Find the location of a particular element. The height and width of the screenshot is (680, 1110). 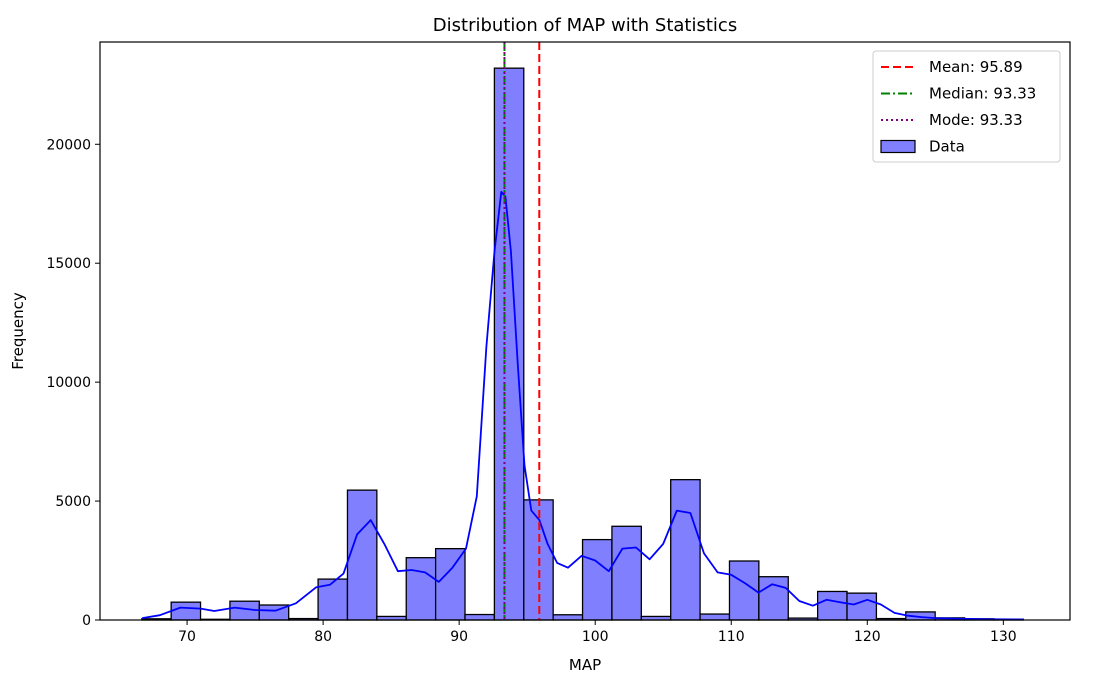

chart-title: Distribution of MAP with Statistics is located at coordinates (585, 25).